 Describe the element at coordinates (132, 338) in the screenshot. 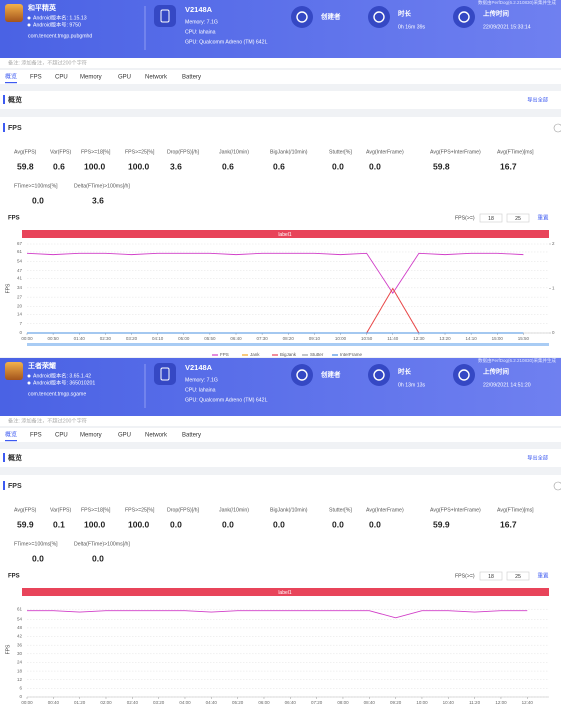

I see `x-tick-label: 03:20` at that location.